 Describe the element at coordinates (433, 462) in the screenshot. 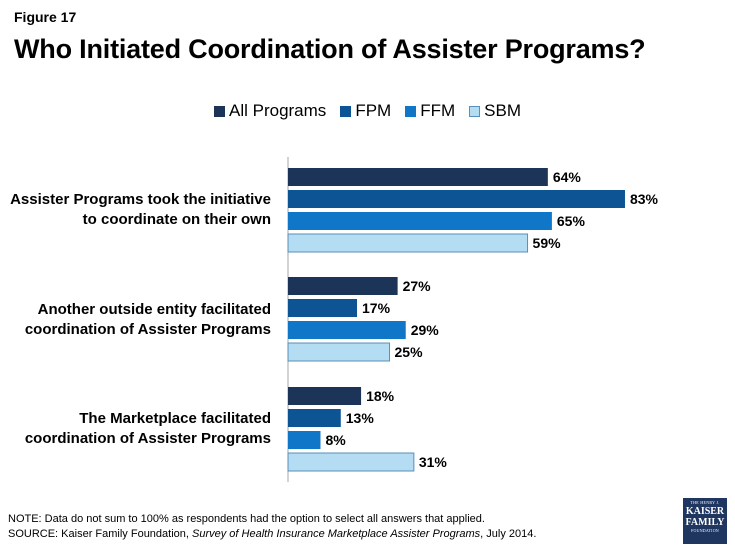

I see `data-label-sbm-2: 31%` at that location.